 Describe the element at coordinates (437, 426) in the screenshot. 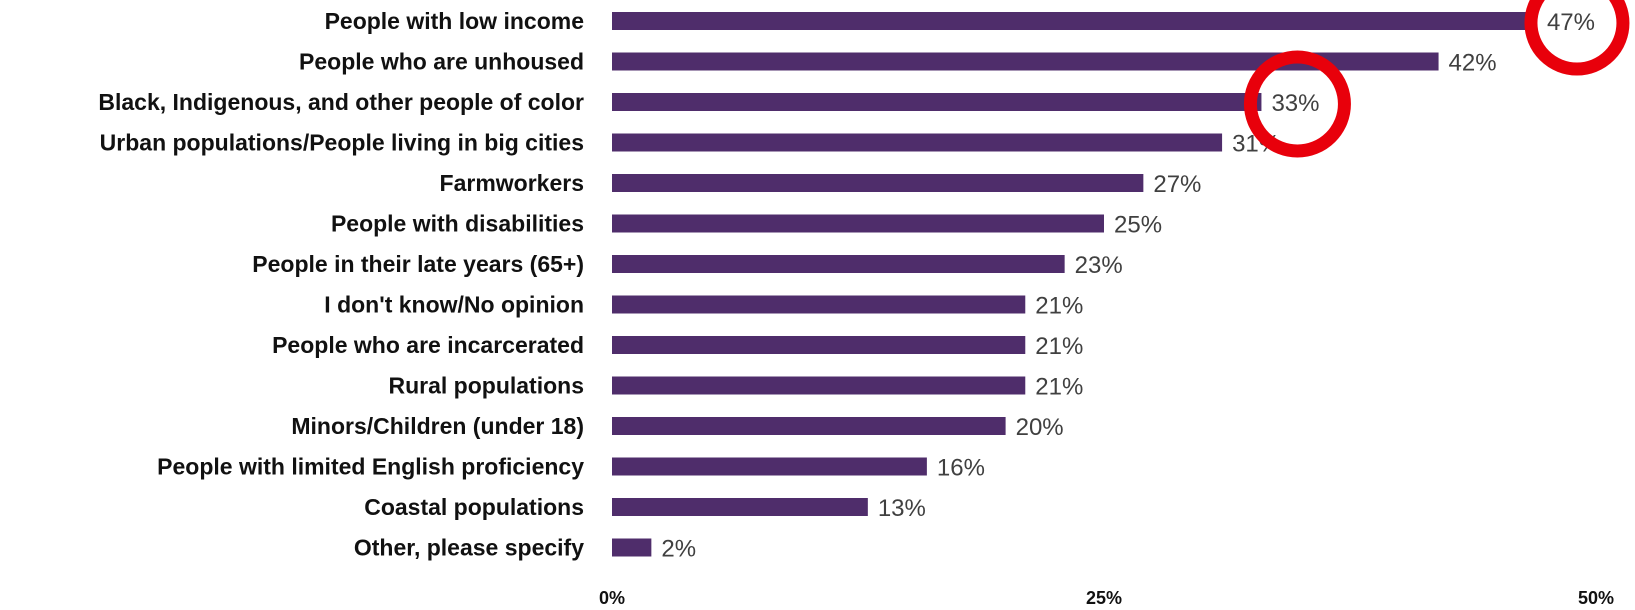

I see `category-label: Minors/Children (under 18)` at that location.